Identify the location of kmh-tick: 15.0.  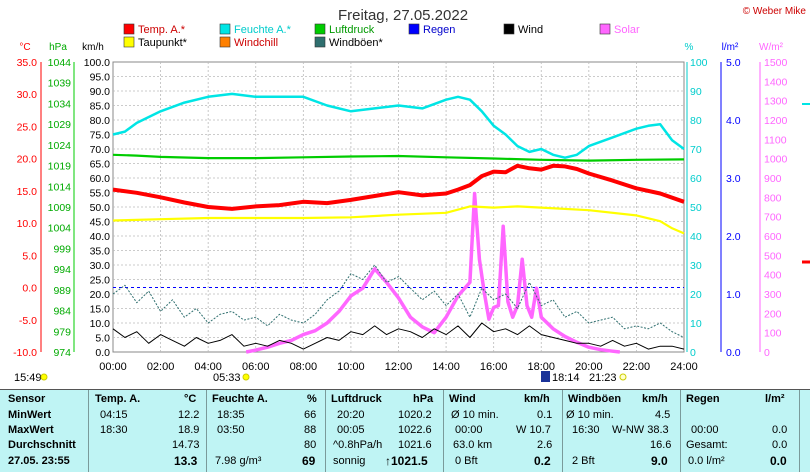
(100, 310).